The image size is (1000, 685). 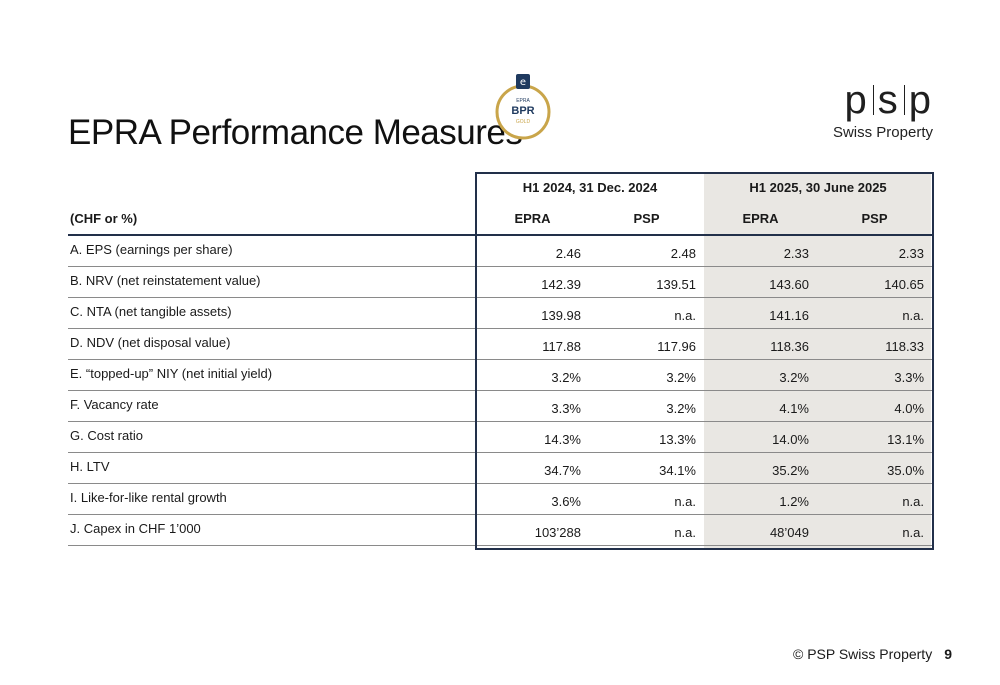 What do you see at coordinates (272, 282) in the screenshot?
I see `row-label: B. NRV (net reinstatement value)` at bounding box center [272, 282].